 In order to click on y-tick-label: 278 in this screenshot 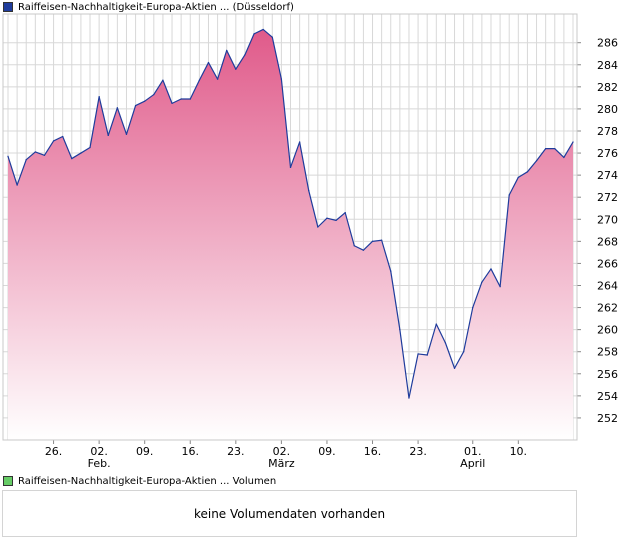, I will do `click(607, 131)`.